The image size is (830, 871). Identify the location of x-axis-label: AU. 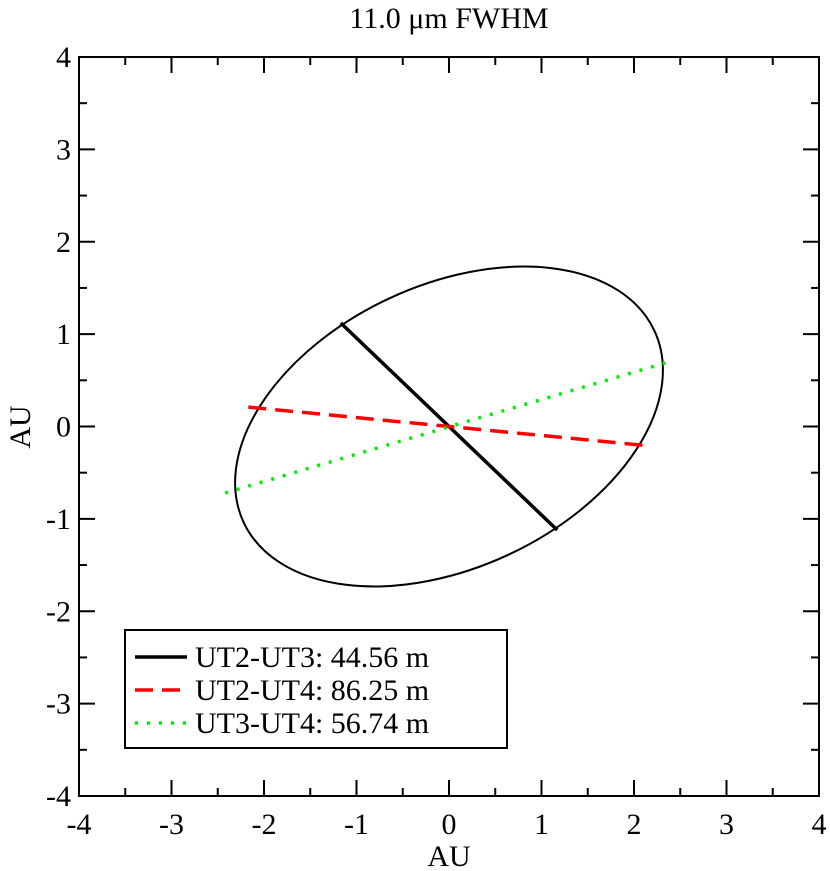
(449, 855).